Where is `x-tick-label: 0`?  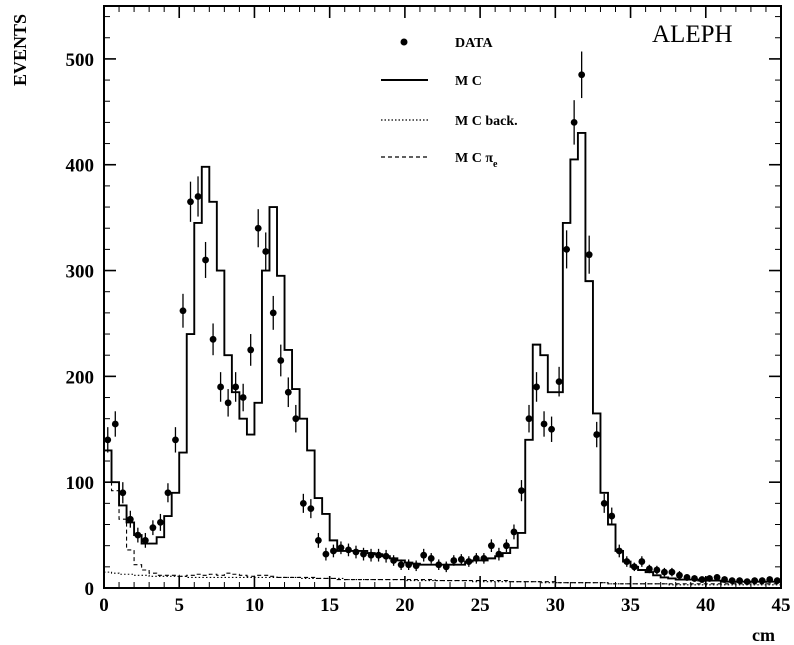 x-tick-label: 0 is located at coordinates (104, 605).